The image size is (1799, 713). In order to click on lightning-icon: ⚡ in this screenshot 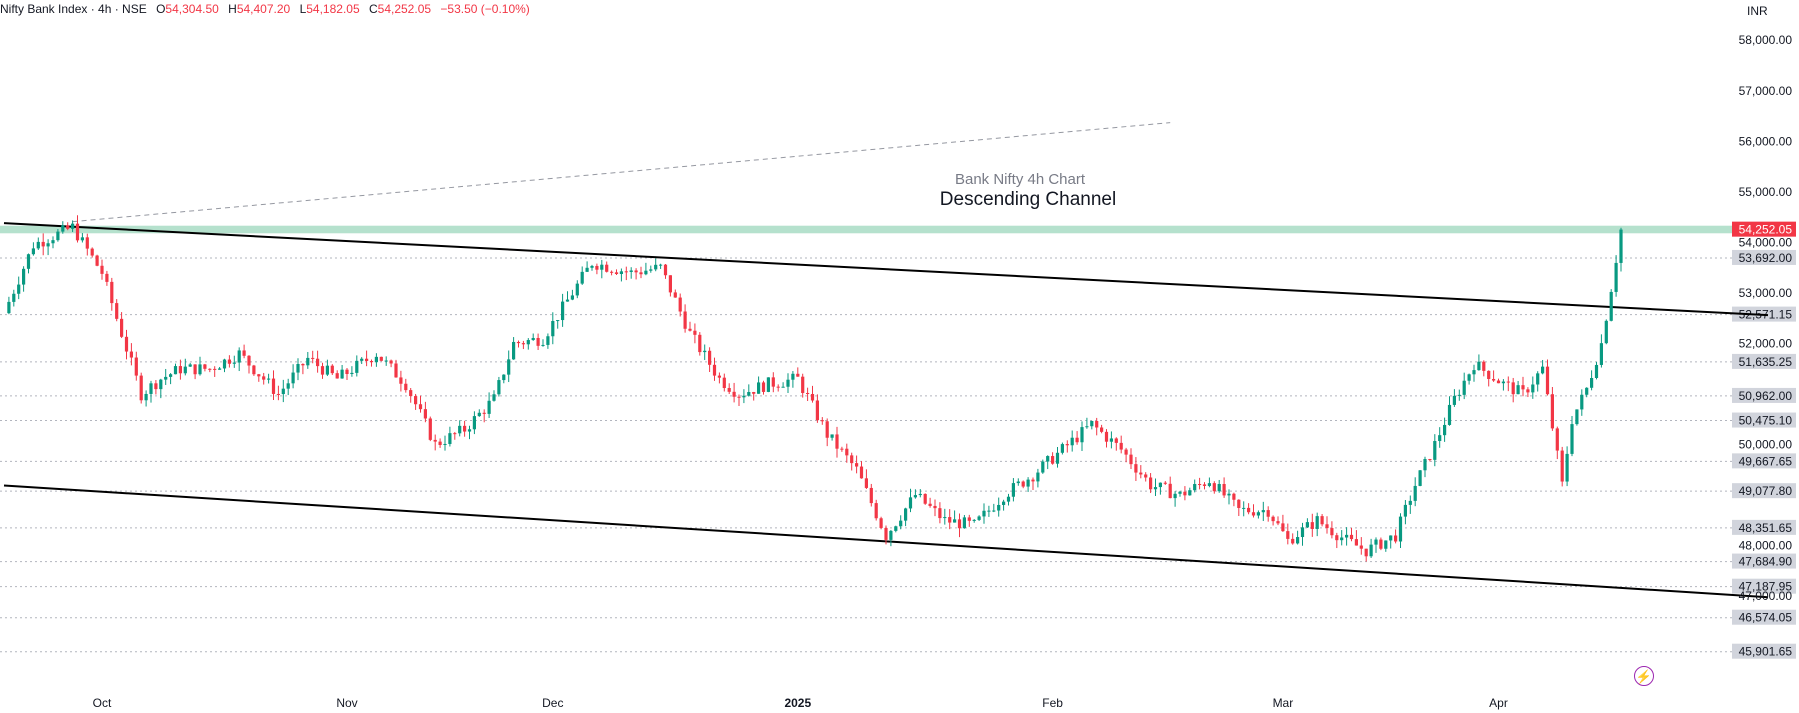, I will do `click(1644, 676)`.